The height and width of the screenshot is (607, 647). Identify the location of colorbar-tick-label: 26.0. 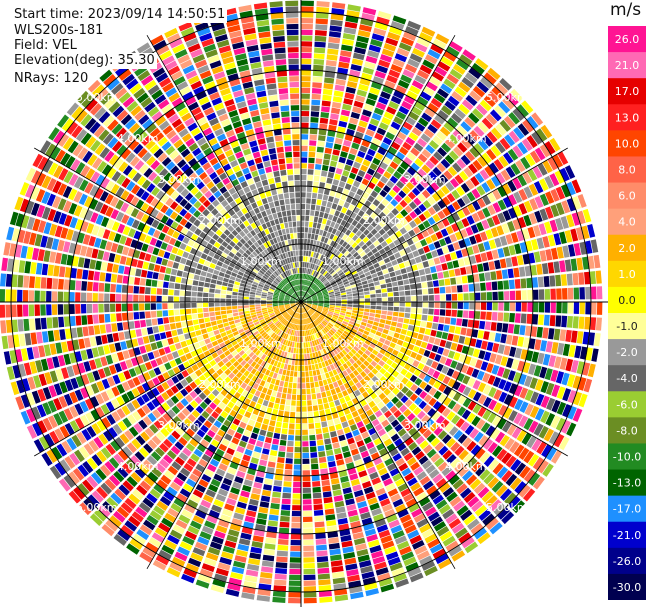
(627, 39).